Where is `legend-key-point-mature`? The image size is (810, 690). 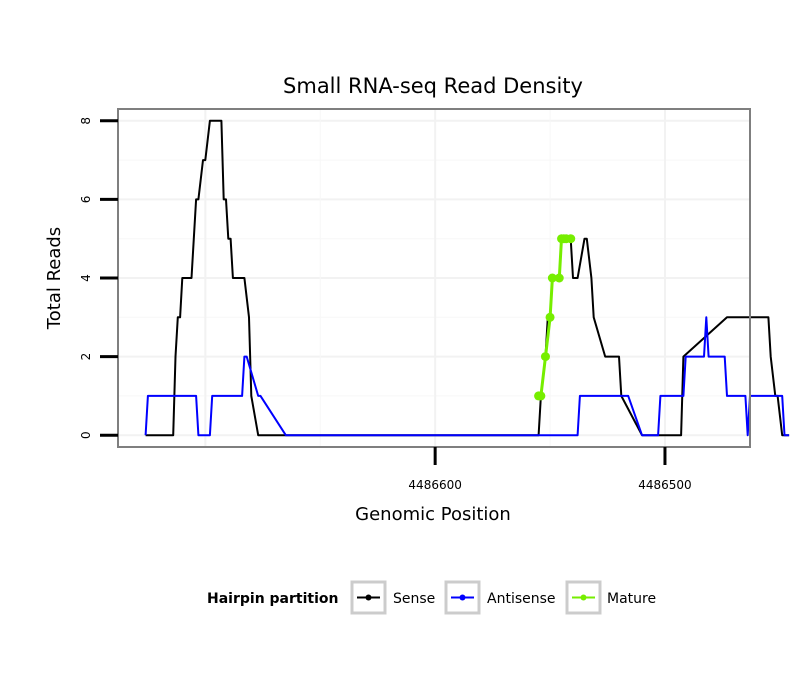 legend-key-point-mature is located at coordinates (583, 597).